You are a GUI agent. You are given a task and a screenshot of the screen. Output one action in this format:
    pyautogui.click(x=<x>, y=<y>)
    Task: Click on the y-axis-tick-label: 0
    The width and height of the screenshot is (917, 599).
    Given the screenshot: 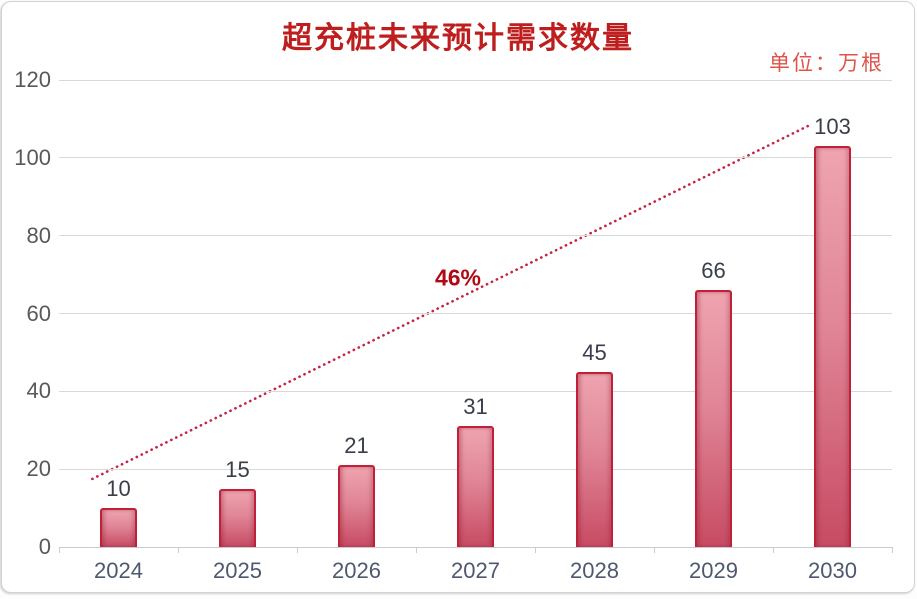 What is the action you would take?
    pyautogui.click(x=44, y=546)
    